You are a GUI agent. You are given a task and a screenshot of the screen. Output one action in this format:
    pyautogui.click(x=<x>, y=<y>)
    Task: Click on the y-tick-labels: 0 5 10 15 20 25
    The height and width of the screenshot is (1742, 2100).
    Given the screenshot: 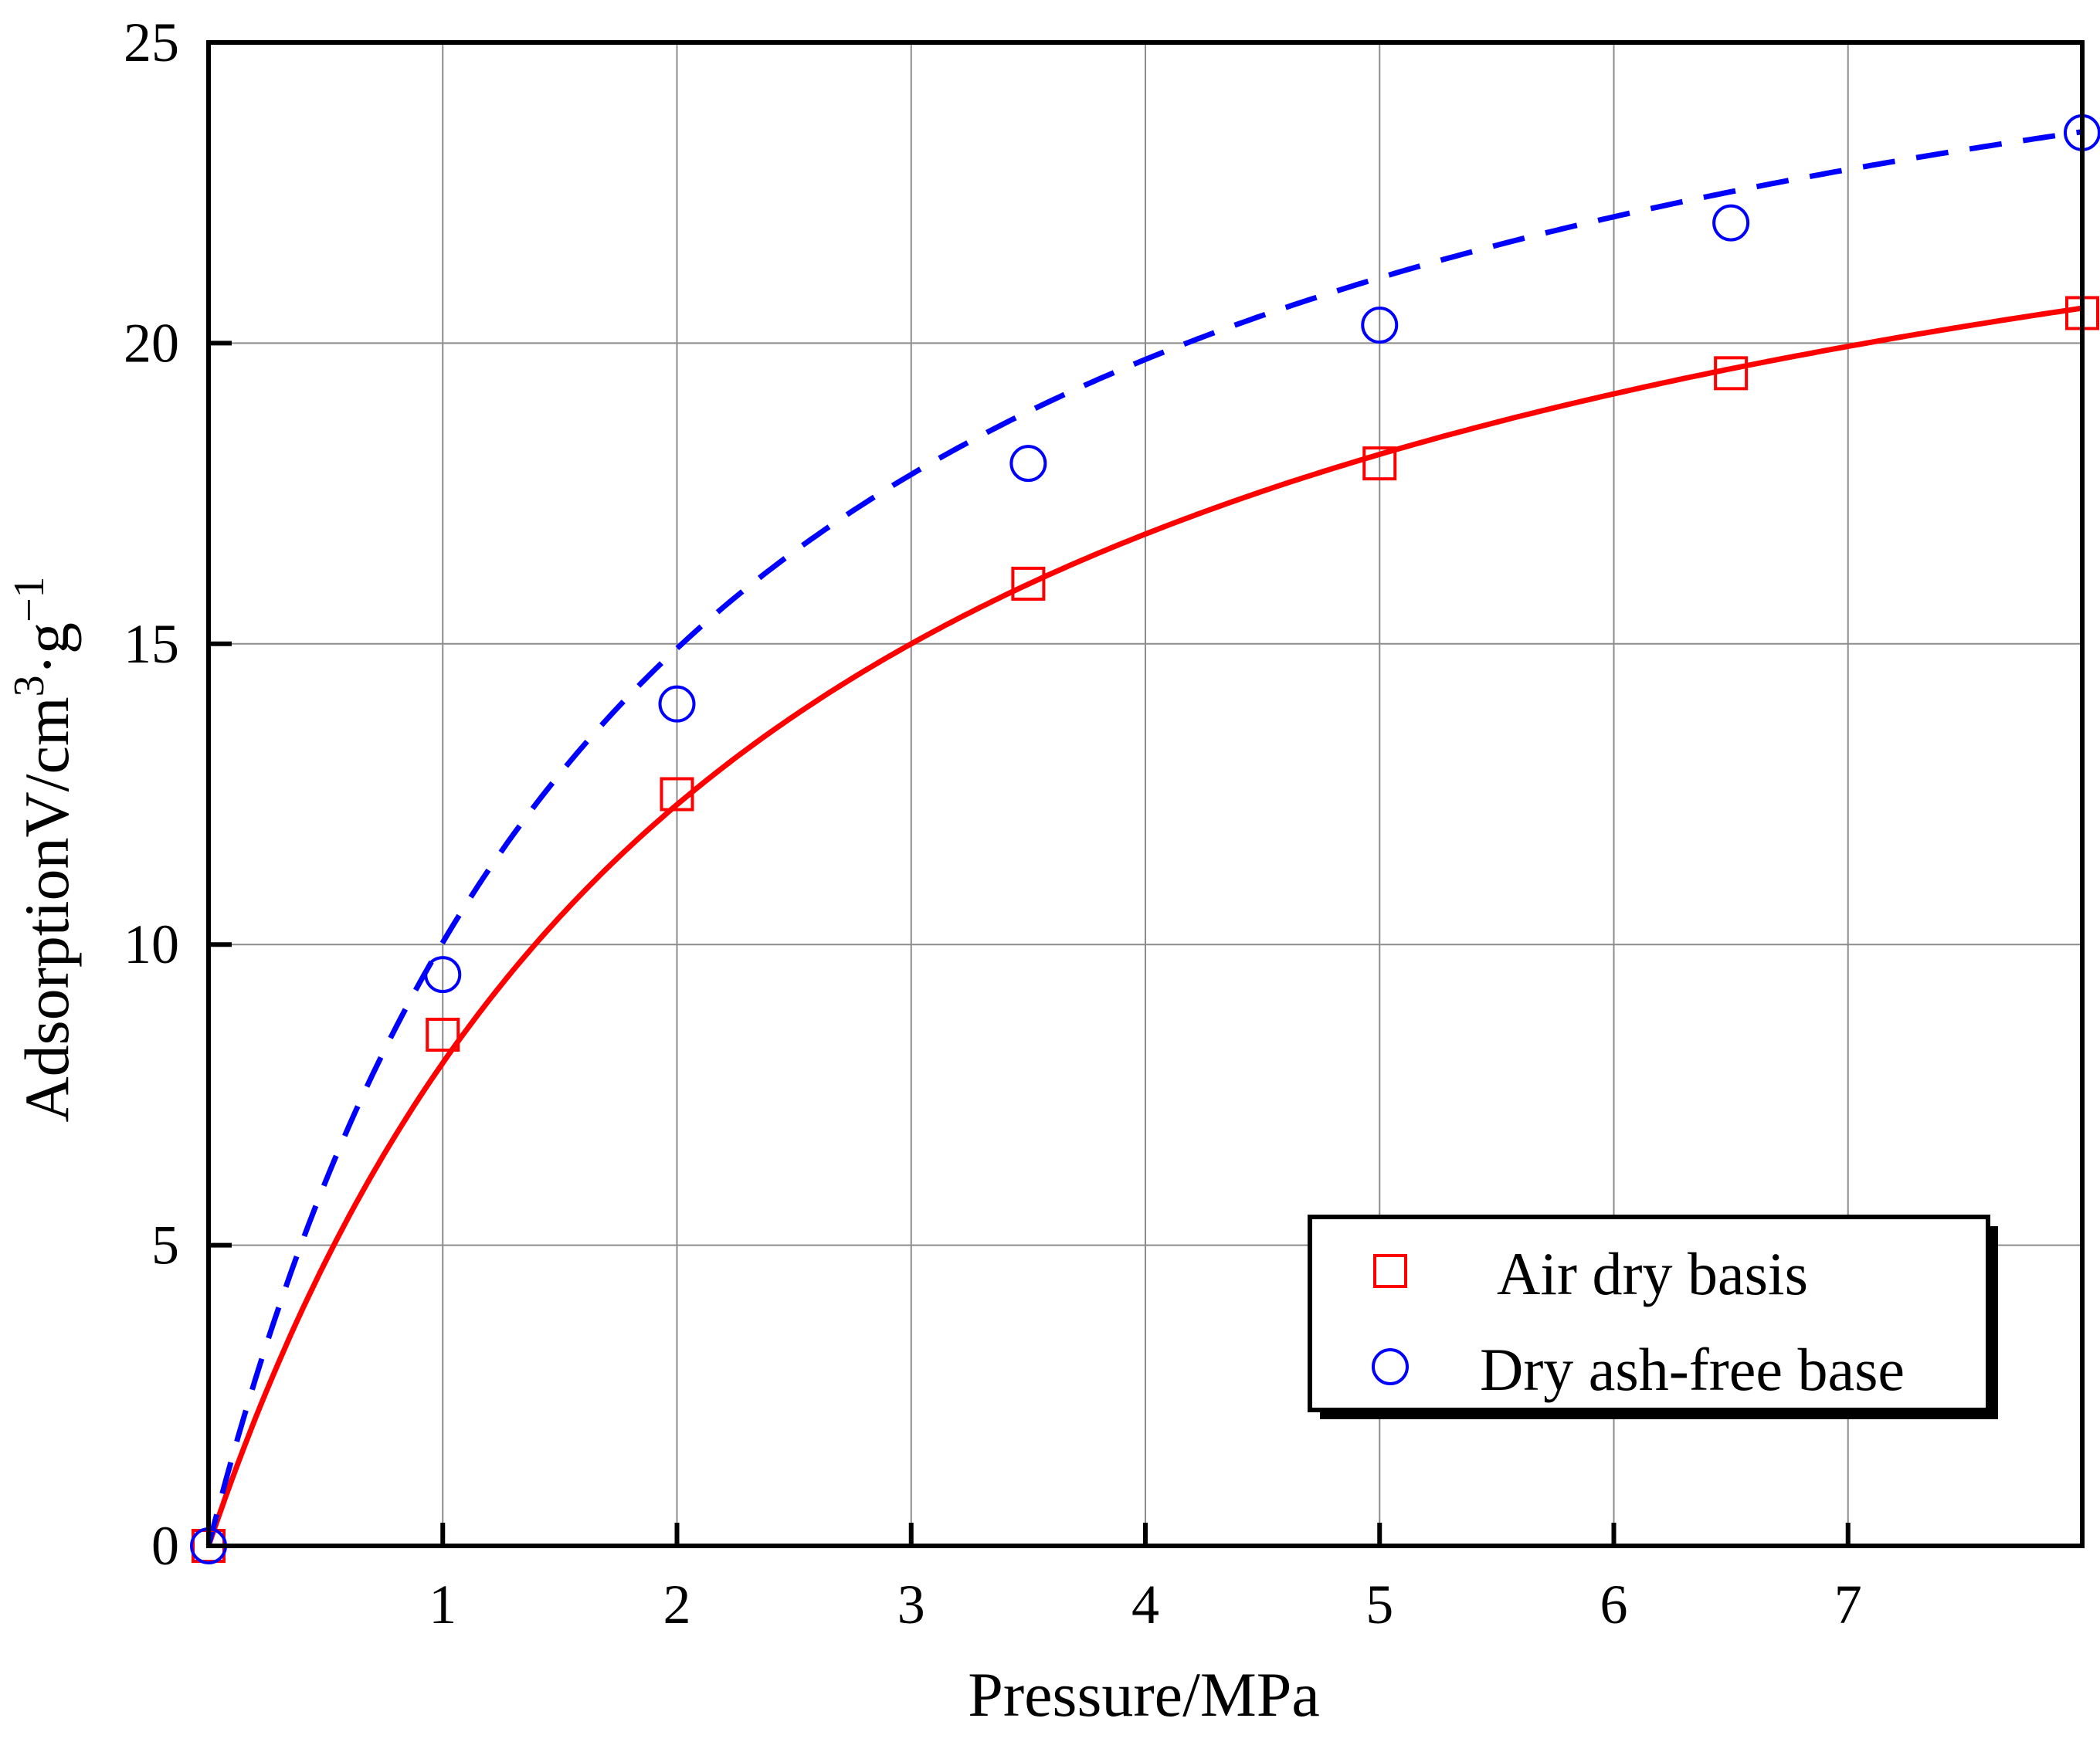 What is the action you would take?
    pyautogui.click(x=151, y=794)
    